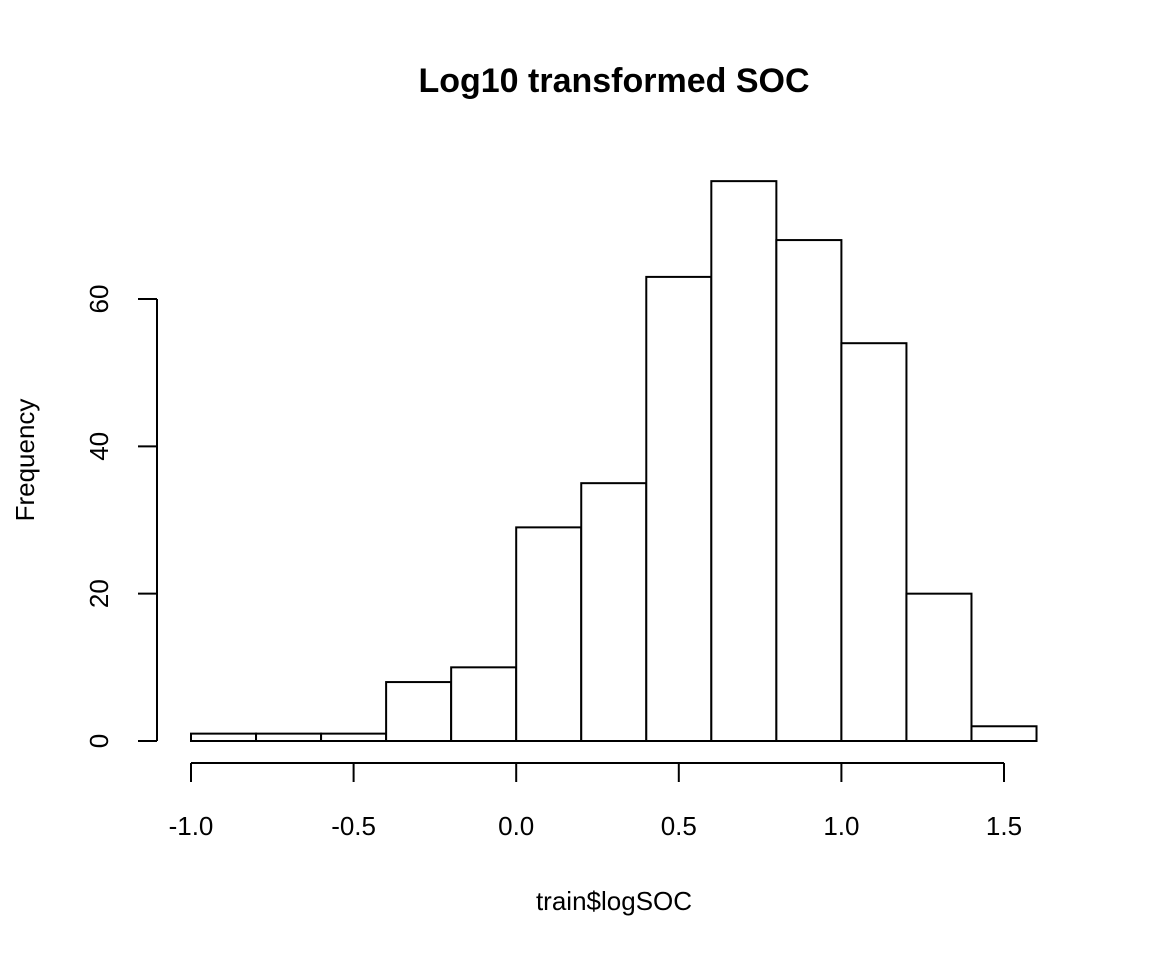 Image resolution: width=1152 pixels, height=960 pixels. What do you see at coordinates (1004, 826) in the screenshot?
I see `x-tick-label: 1.5` at bounding box center [1004, 826].